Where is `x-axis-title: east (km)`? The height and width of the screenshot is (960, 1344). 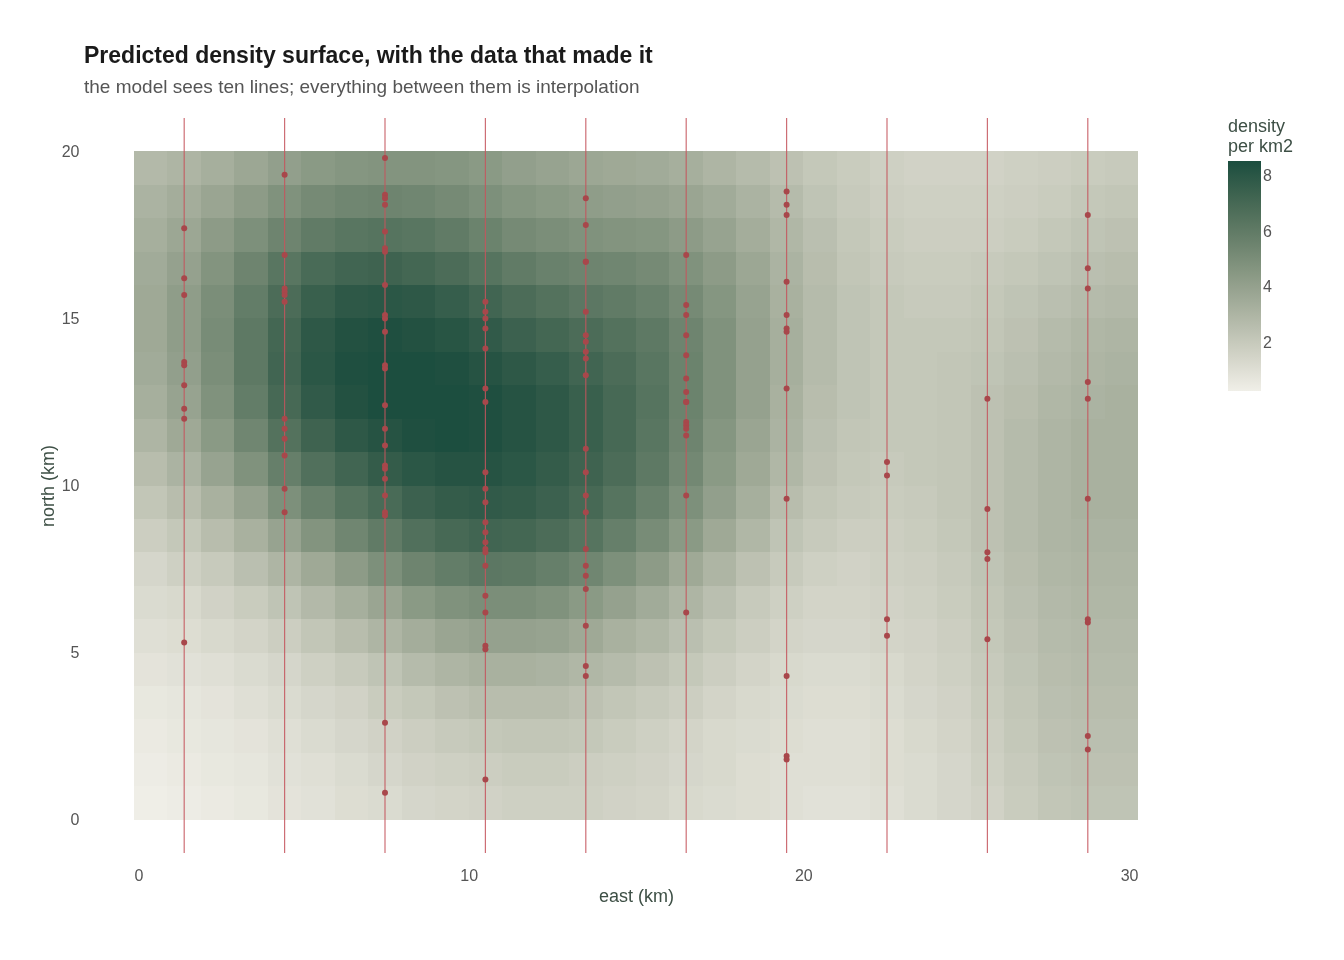 x-axis-title: east (km) is located at coordinates (636, 895).